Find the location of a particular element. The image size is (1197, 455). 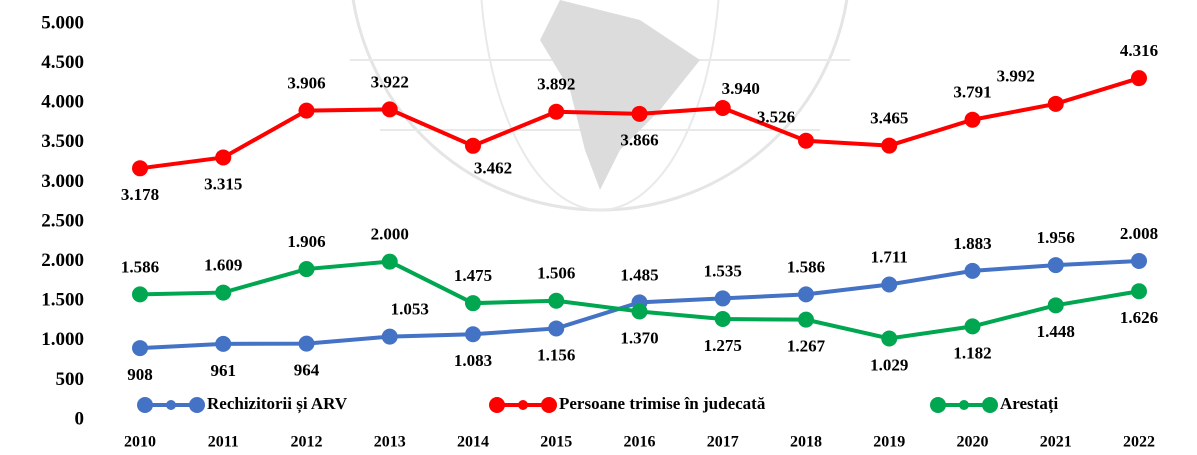

data-label: 1.883 is located at coordinates (972, 243).